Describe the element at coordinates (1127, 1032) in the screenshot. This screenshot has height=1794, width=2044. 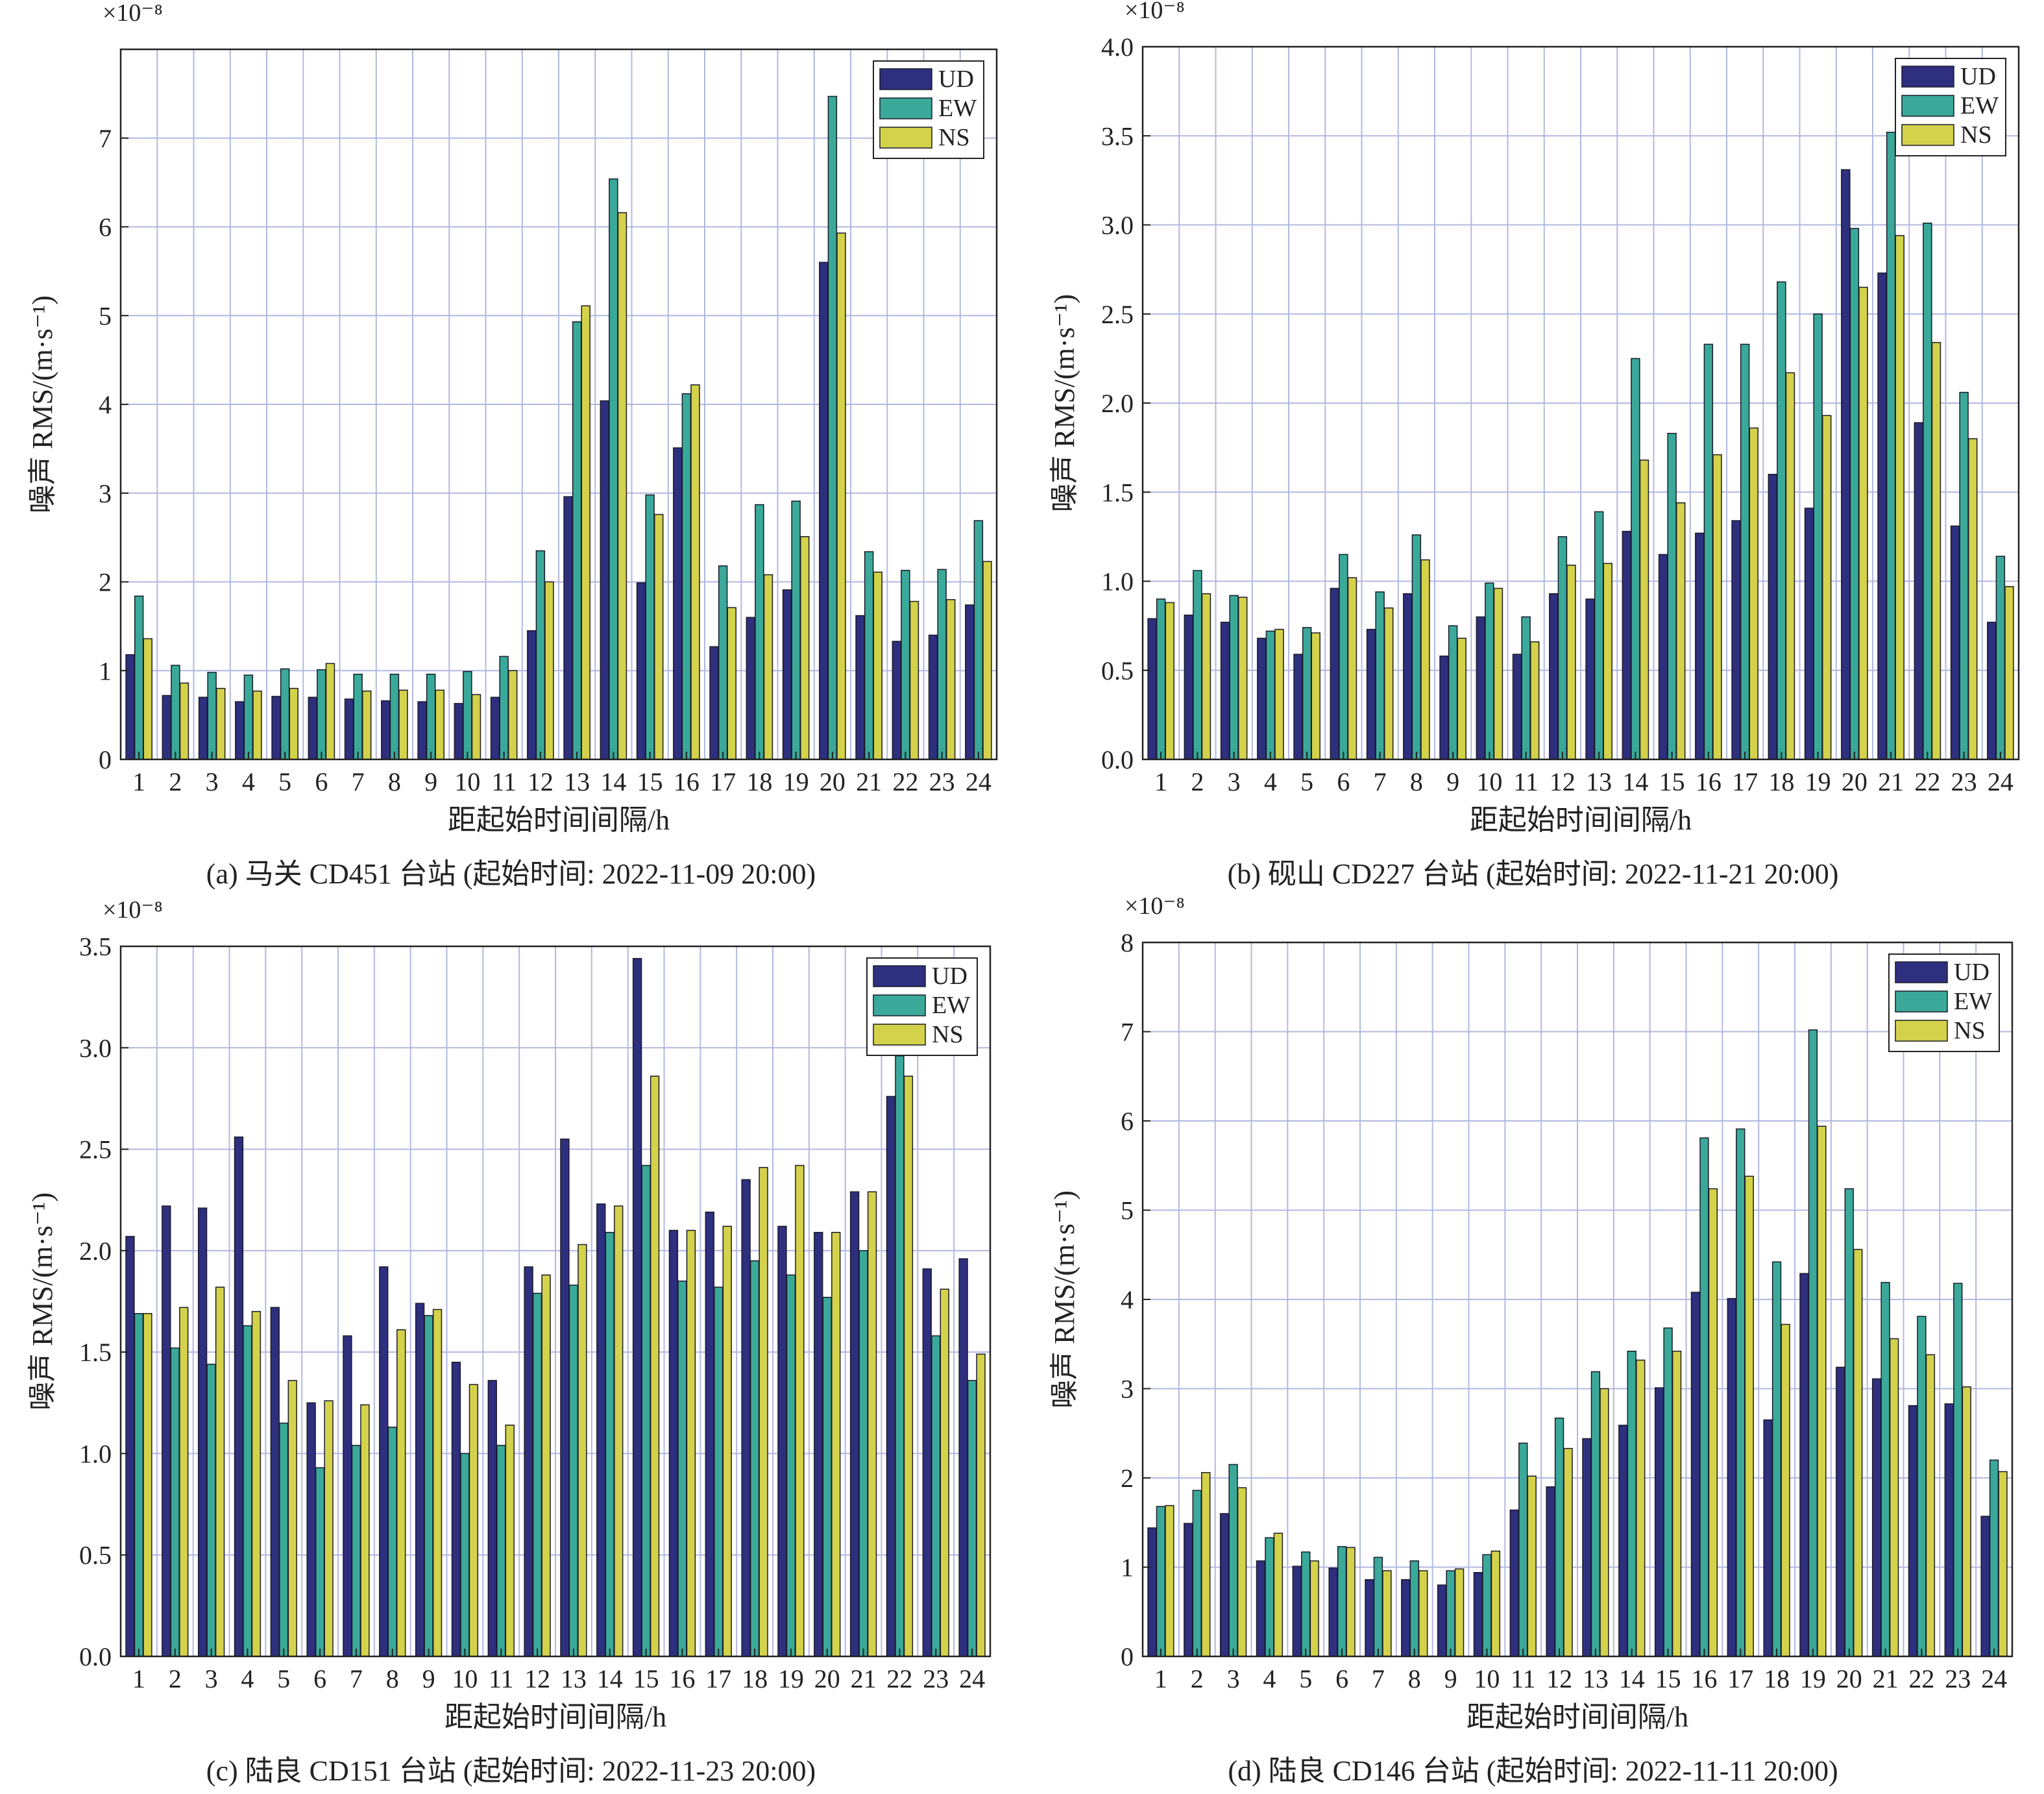
I see `y-tick-label: 7` at that location.